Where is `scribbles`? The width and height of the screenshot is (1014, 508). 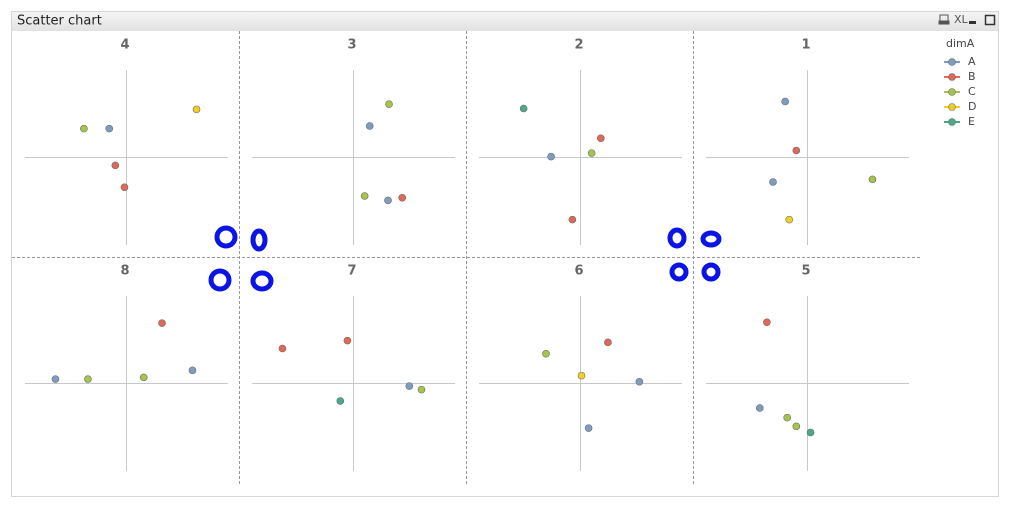
scribbles is located at coordinates (465, 258).